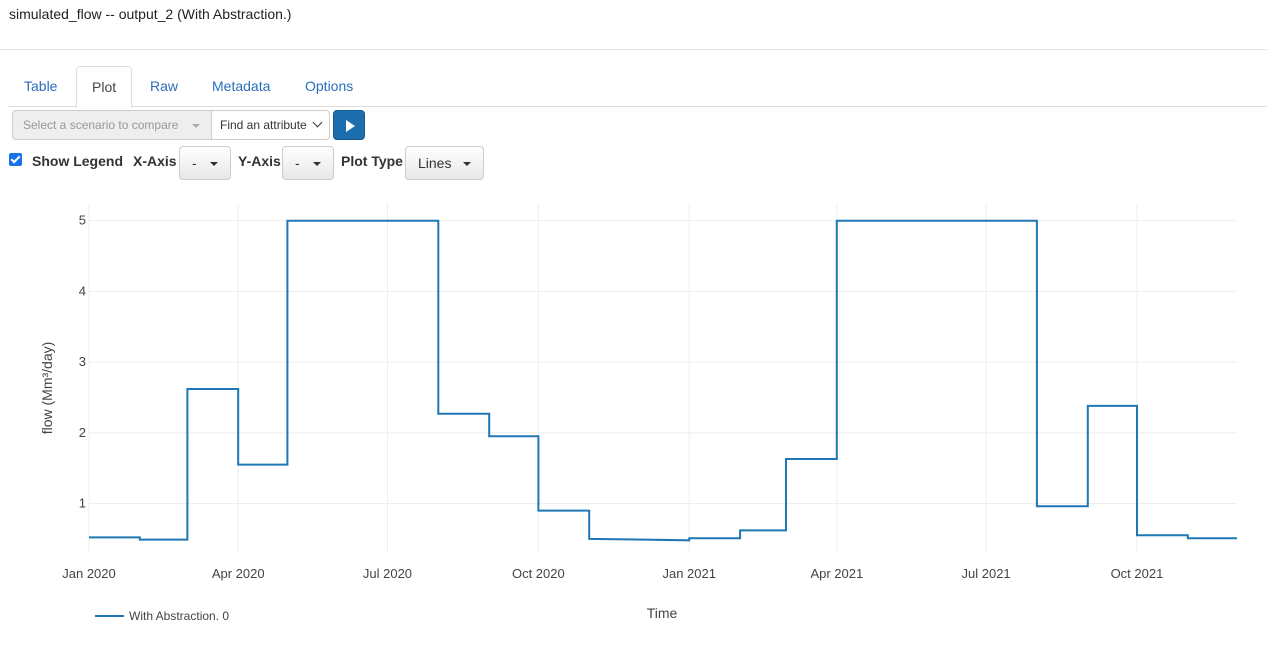 The width and height of the screenshot is (1267, 653). Describe the element at coordinates (104, 87) in the screenshot. I see `tab-plot: Plot` at that location.